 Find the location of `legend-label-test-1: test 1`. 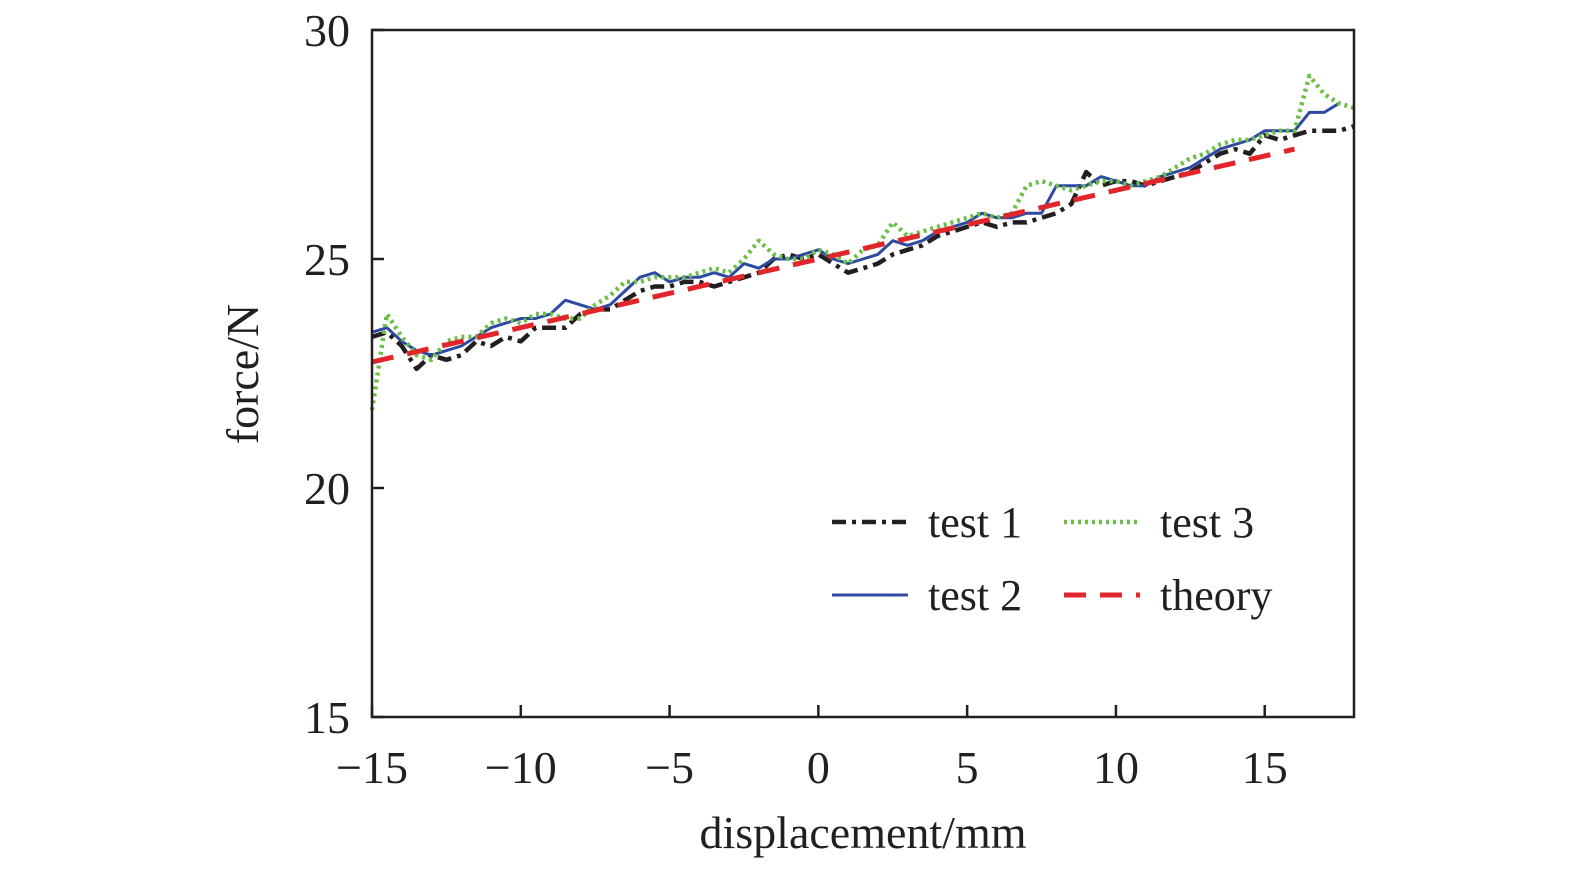

legend-label-test-1: test 1 is located at coordinates (975, 522).